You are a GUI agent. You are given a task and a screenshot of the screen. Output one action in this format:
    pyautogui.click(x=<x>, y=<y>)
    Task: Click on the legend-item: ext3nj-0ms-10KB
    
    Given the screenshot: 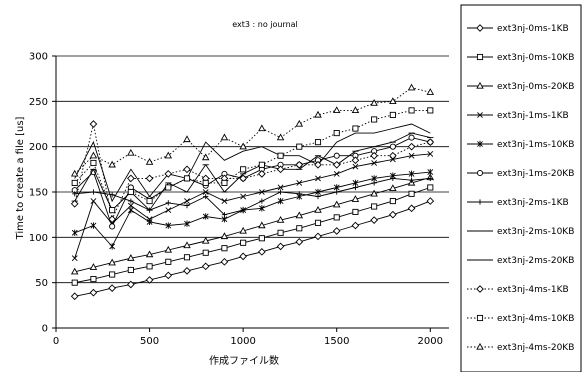 What is the action you would take?
    pyautogui.click(x=520, y=58)
    